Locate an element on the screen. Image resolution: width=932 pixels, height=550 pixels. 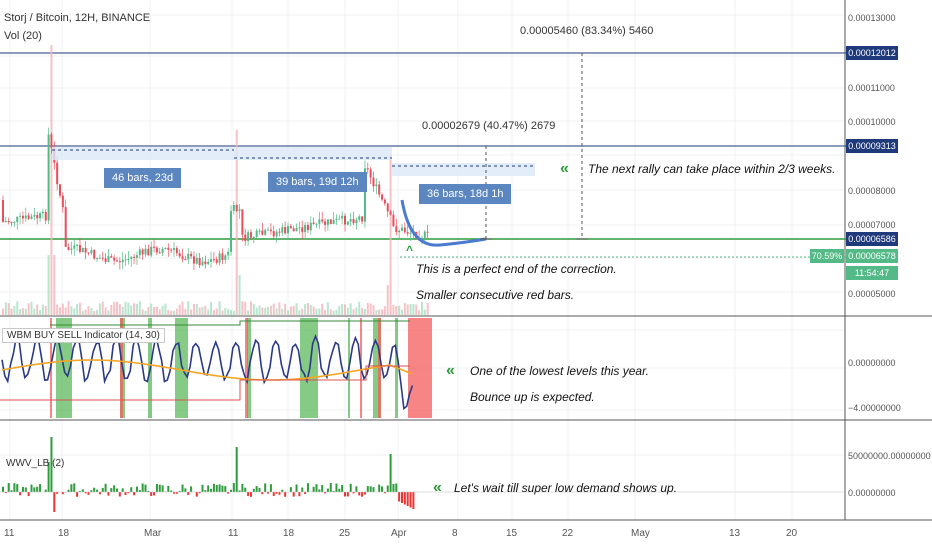
chevron-up-icon: ^ is located at coordinates (410, 250).